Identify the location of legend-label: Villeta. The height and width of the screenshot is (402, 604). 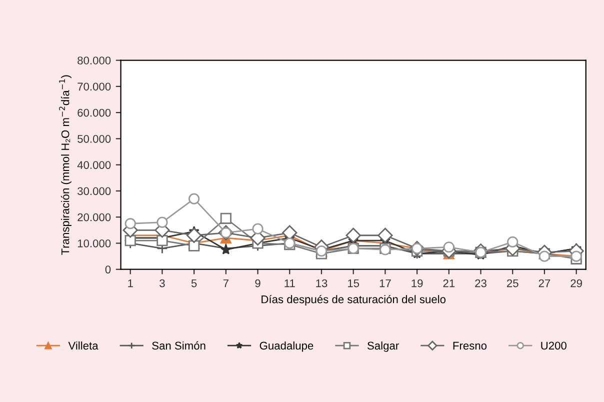
(83, 345).